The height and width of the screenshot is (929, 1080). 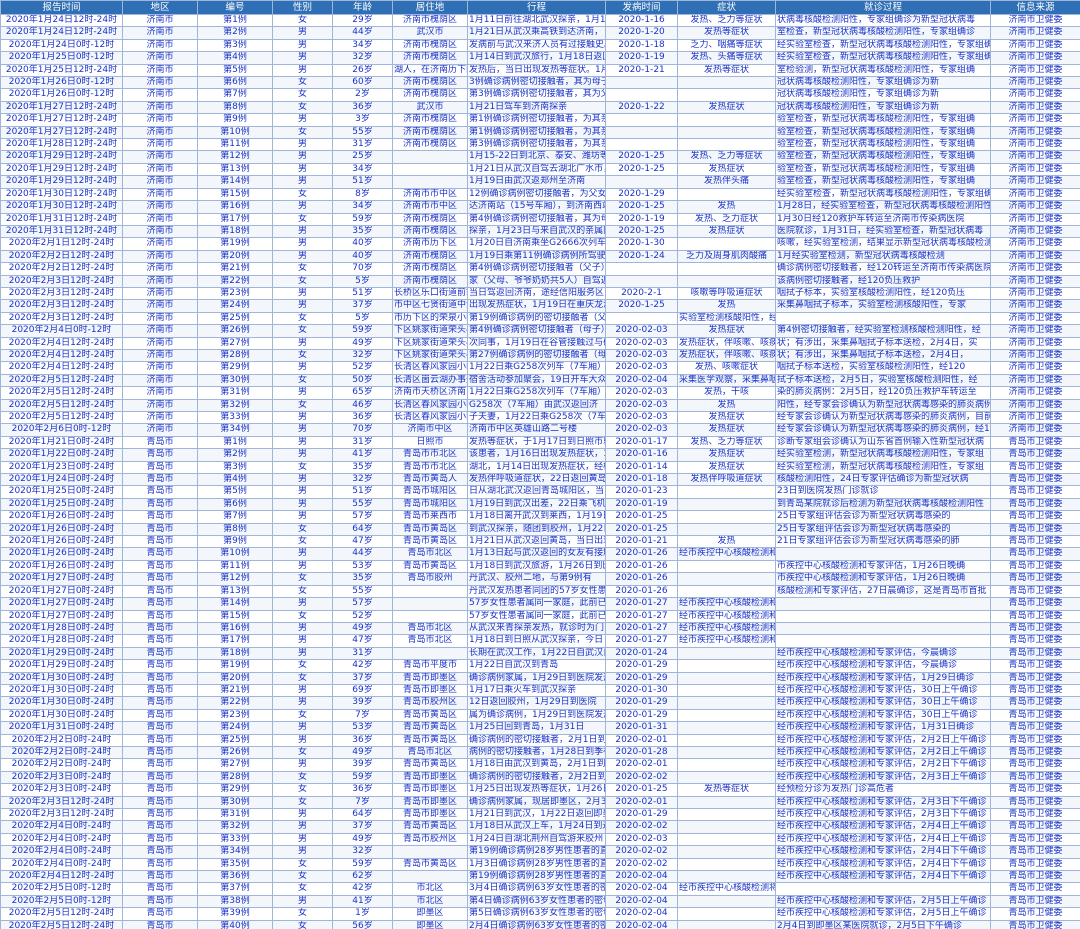 I want to click on col-itinerary-cell: 1月25日回到青岛，1月31日, so click(x=536, y=728).